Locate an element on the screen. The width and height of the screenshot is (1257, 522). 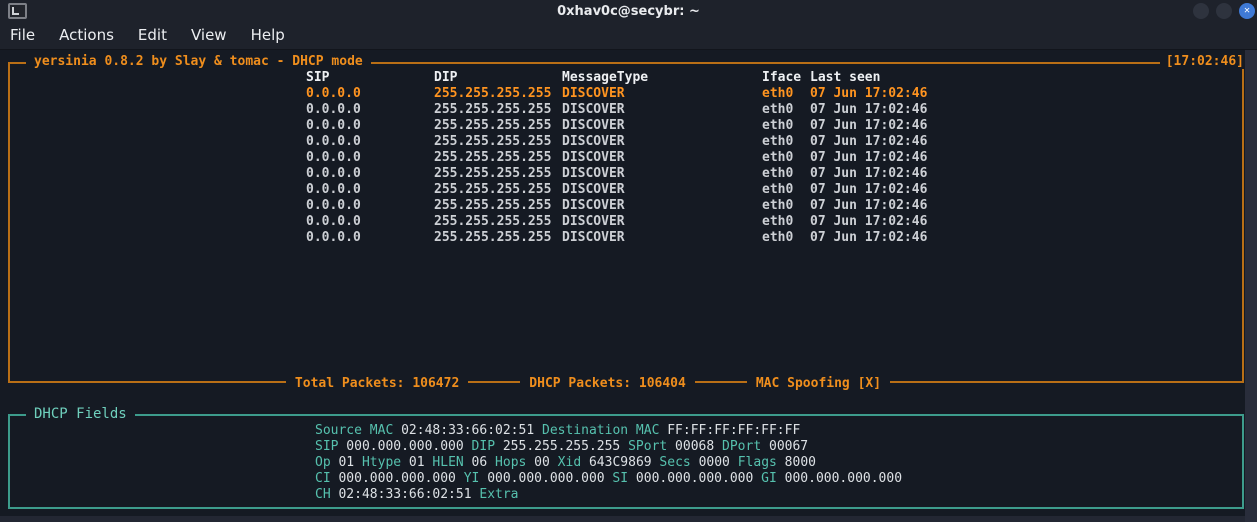
field-label-ch: CH is located at coordinates (323, 494).